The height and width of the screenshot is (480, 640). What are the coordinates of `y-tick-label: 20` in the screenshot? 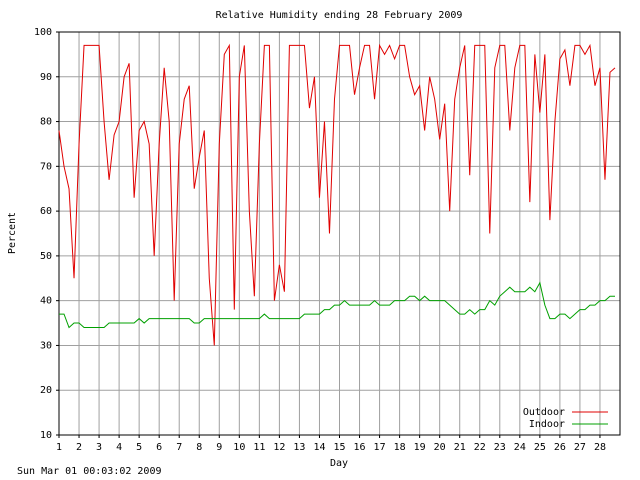 It's located at (46, 390).